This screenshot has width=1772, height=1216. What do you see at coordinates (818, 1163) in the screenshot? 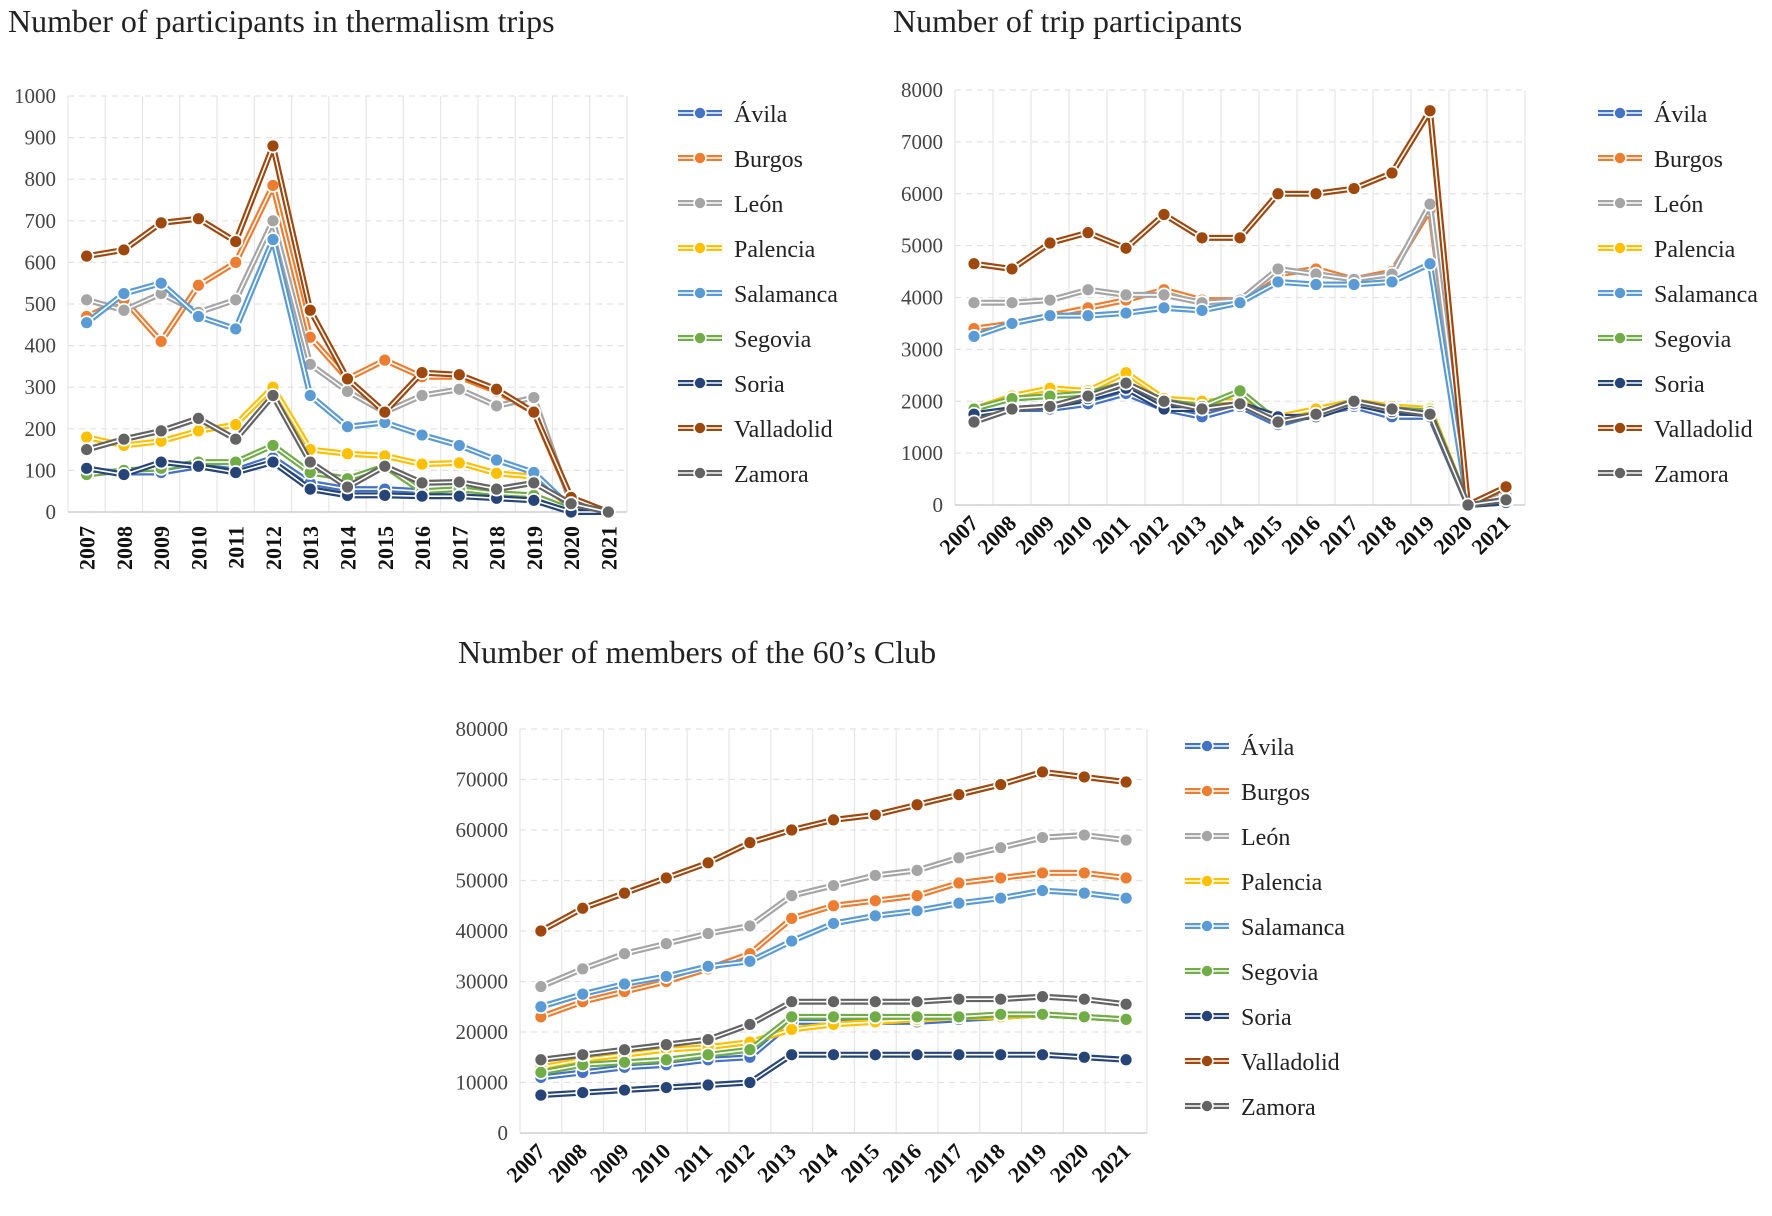
I see `x-tick-label: 2014` at bounding box center [818, 1163].